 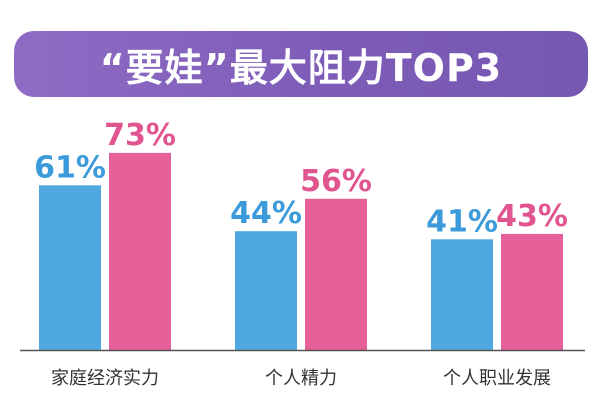 What do you see at coordinates (462, 221) in the screenshot?
I see `data-label-blue-3: 41%` at bounding box center [462, 221].